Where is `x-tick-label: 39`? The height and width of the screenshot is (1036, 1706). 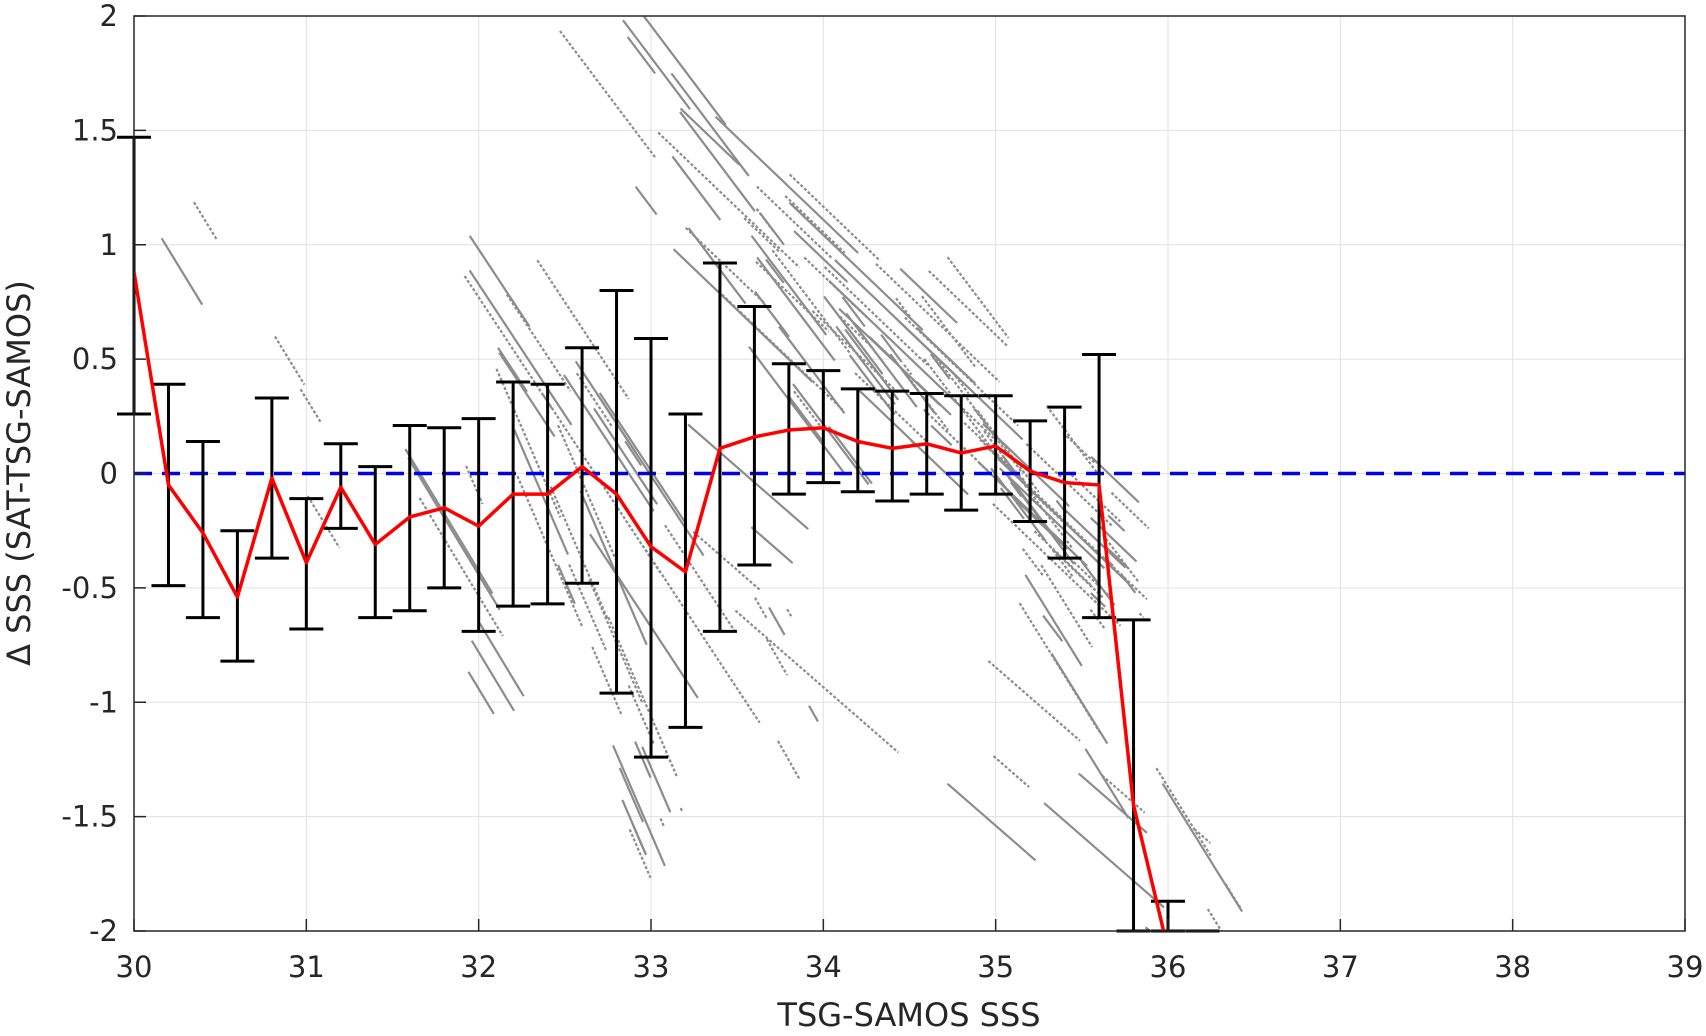 x-tick-label: 39 is located at coordinates (1685, 967).